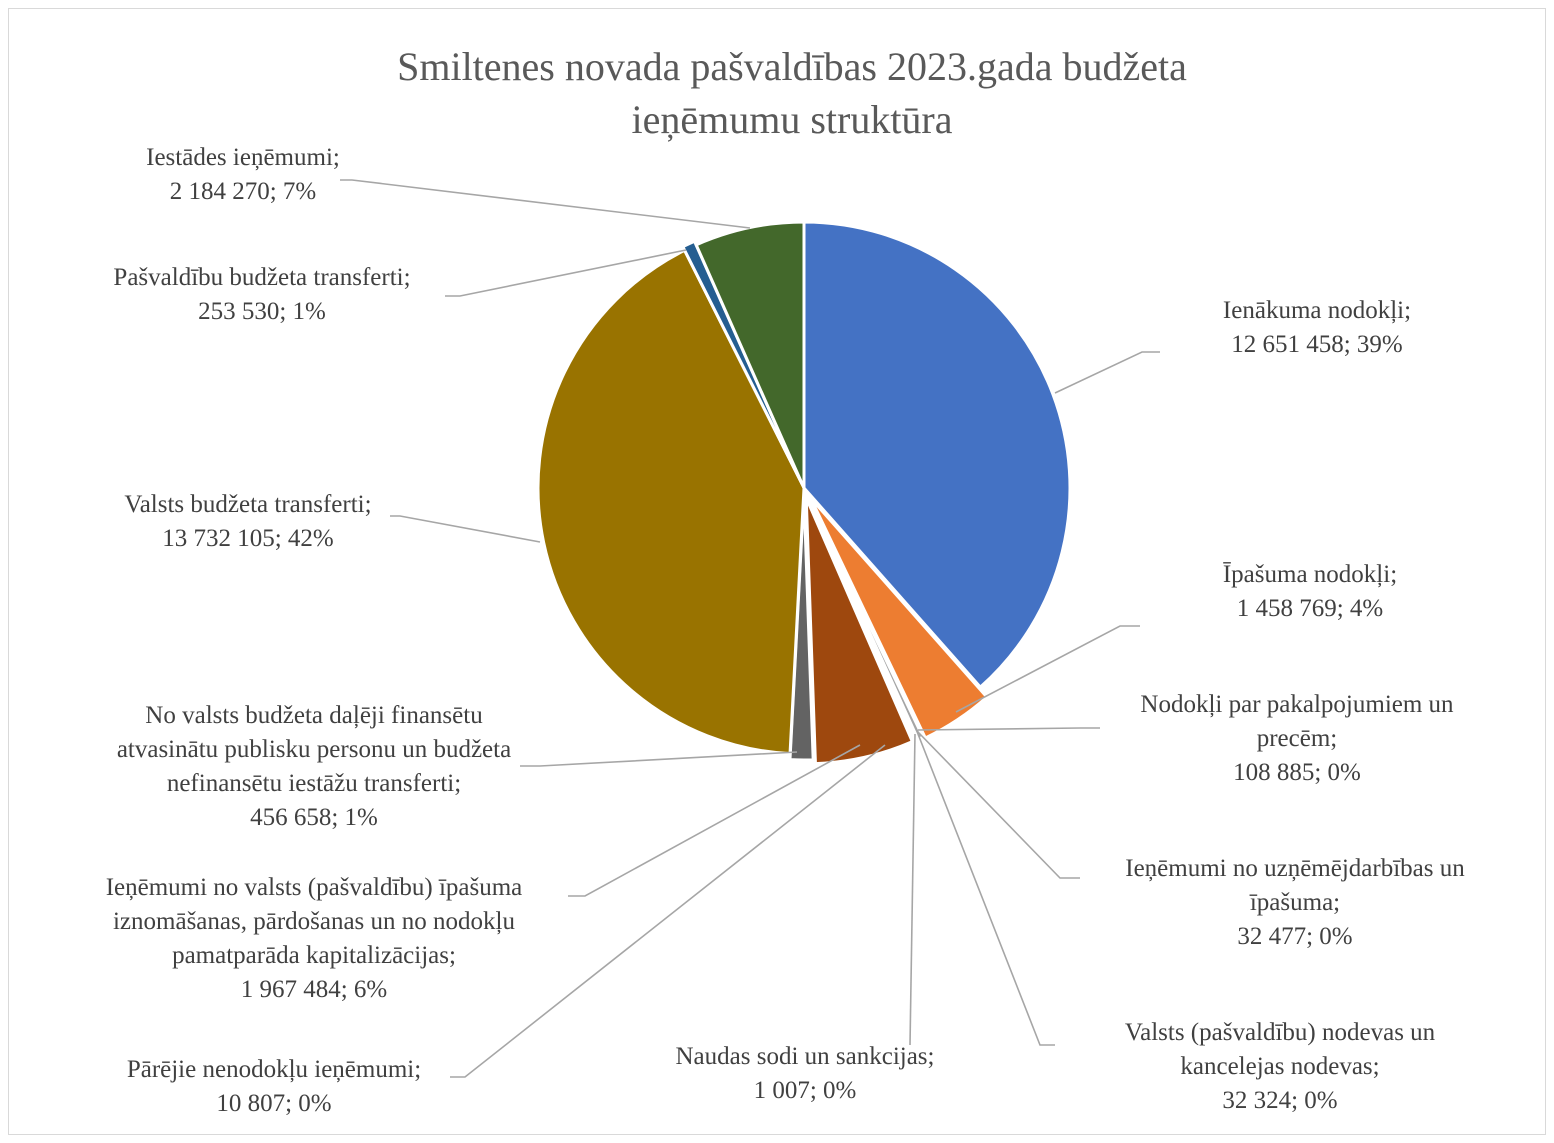 The width and height of the screenshot is (1554, 1143). Describe the element at coordinates (1279, 1100) in the screenshot. I see `data-label-line: 32 324; 0%` at that location.